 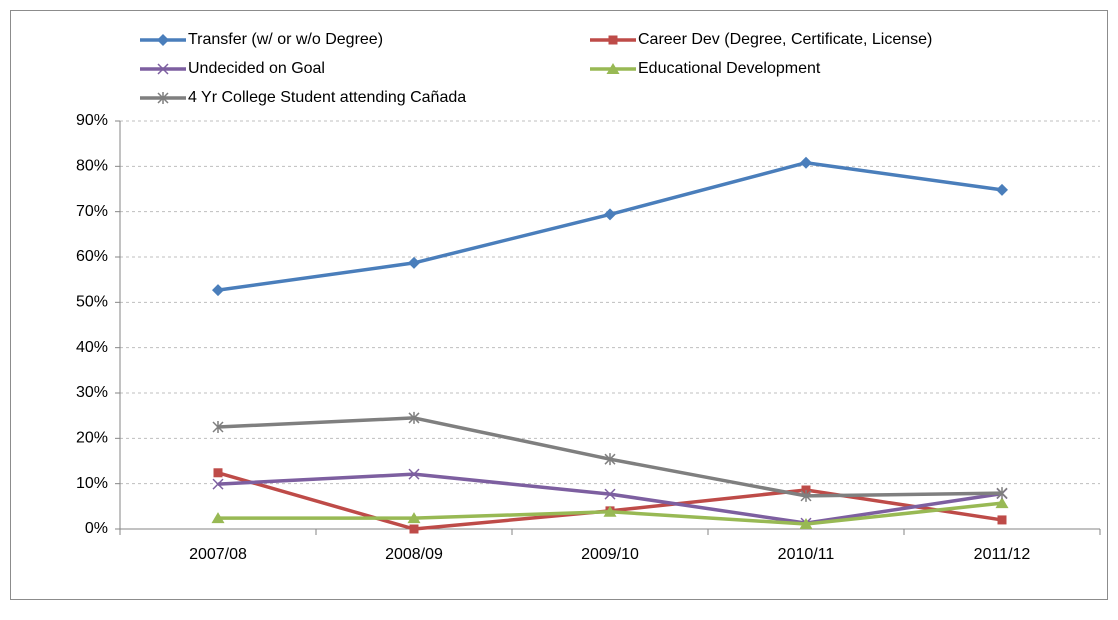 What do you see at coordinates (327, 97) in the screenshot?
I see `legend-label: 4 Yr College Student attending Cañada` at bounding box center [327, 97].